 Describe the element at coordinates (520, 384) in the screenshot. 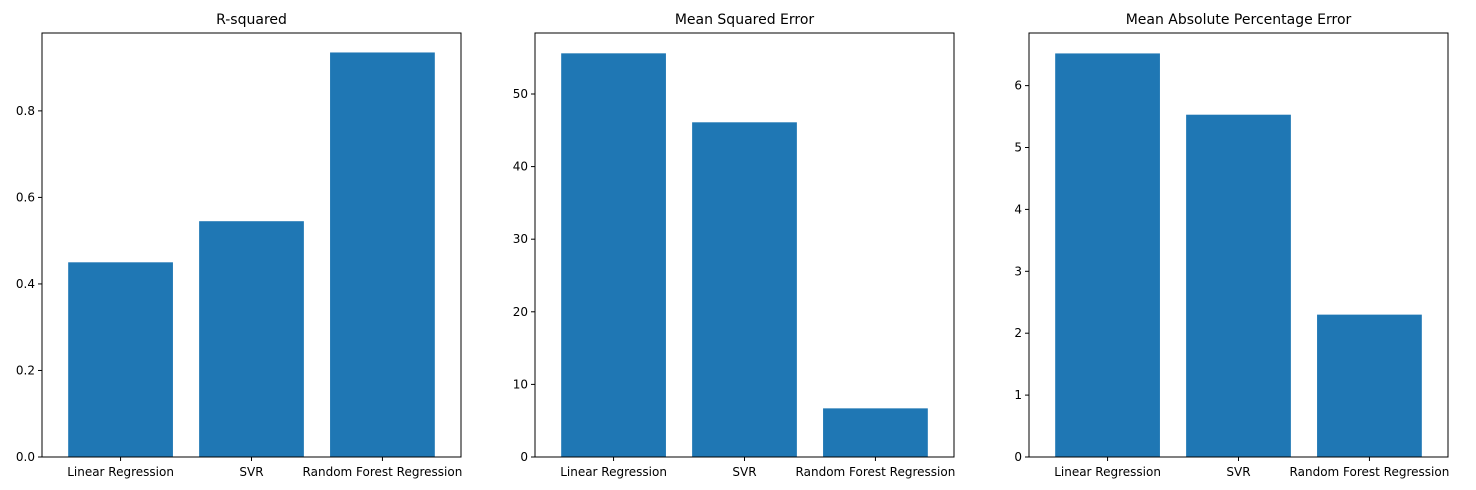

I see `y-tick-label: 10` at that location.